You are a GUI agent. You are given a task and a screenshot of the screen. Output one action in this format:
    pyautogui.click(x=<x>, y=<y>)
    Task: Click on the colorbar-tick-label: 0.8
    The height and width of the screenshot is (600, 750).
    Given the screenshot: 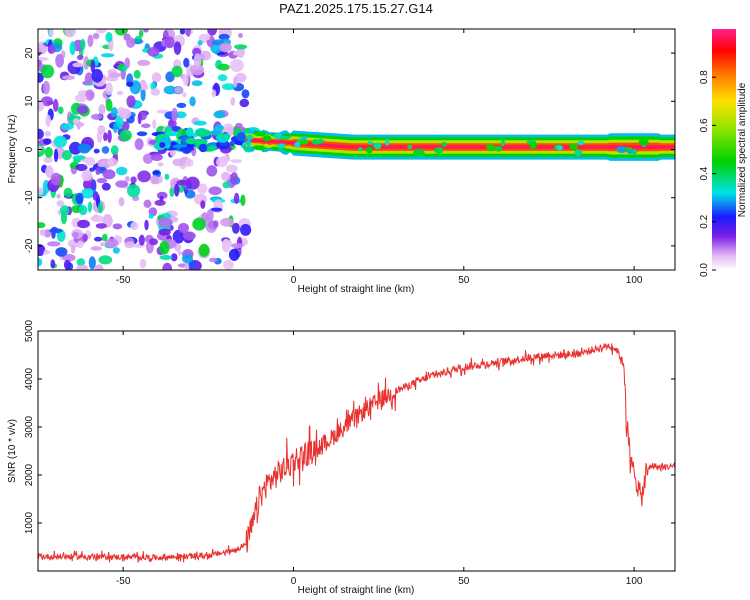 What is the action you would take?
    pyautogui.click(x=704, y=77)
    